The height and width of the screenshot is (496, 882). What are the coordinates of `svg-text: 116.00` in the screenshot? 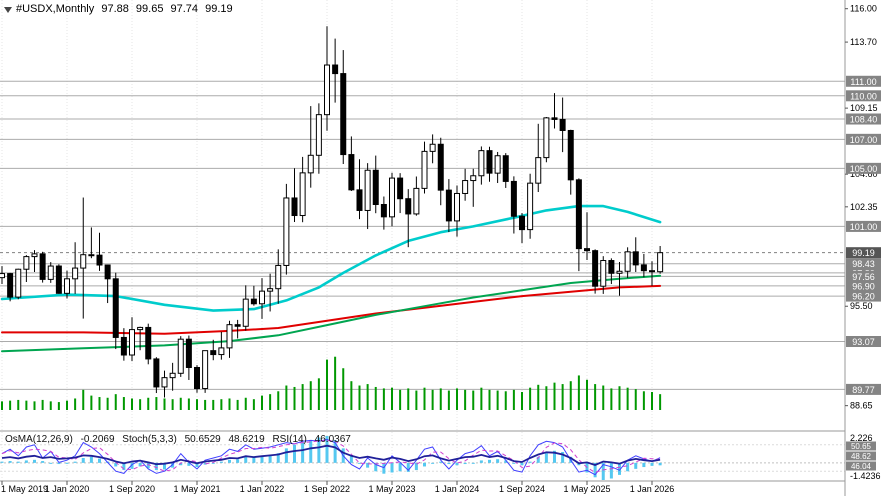 It's located at (863, 9).